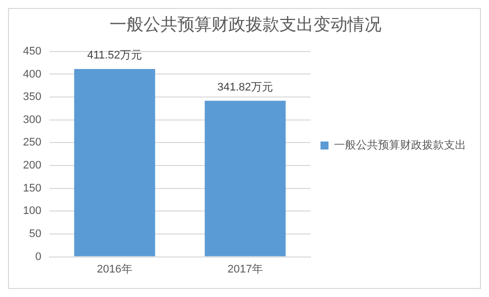  Describe the element at coordinates (245, 87) in the screenshot. I see `data-label: 341.82万元` at that location.